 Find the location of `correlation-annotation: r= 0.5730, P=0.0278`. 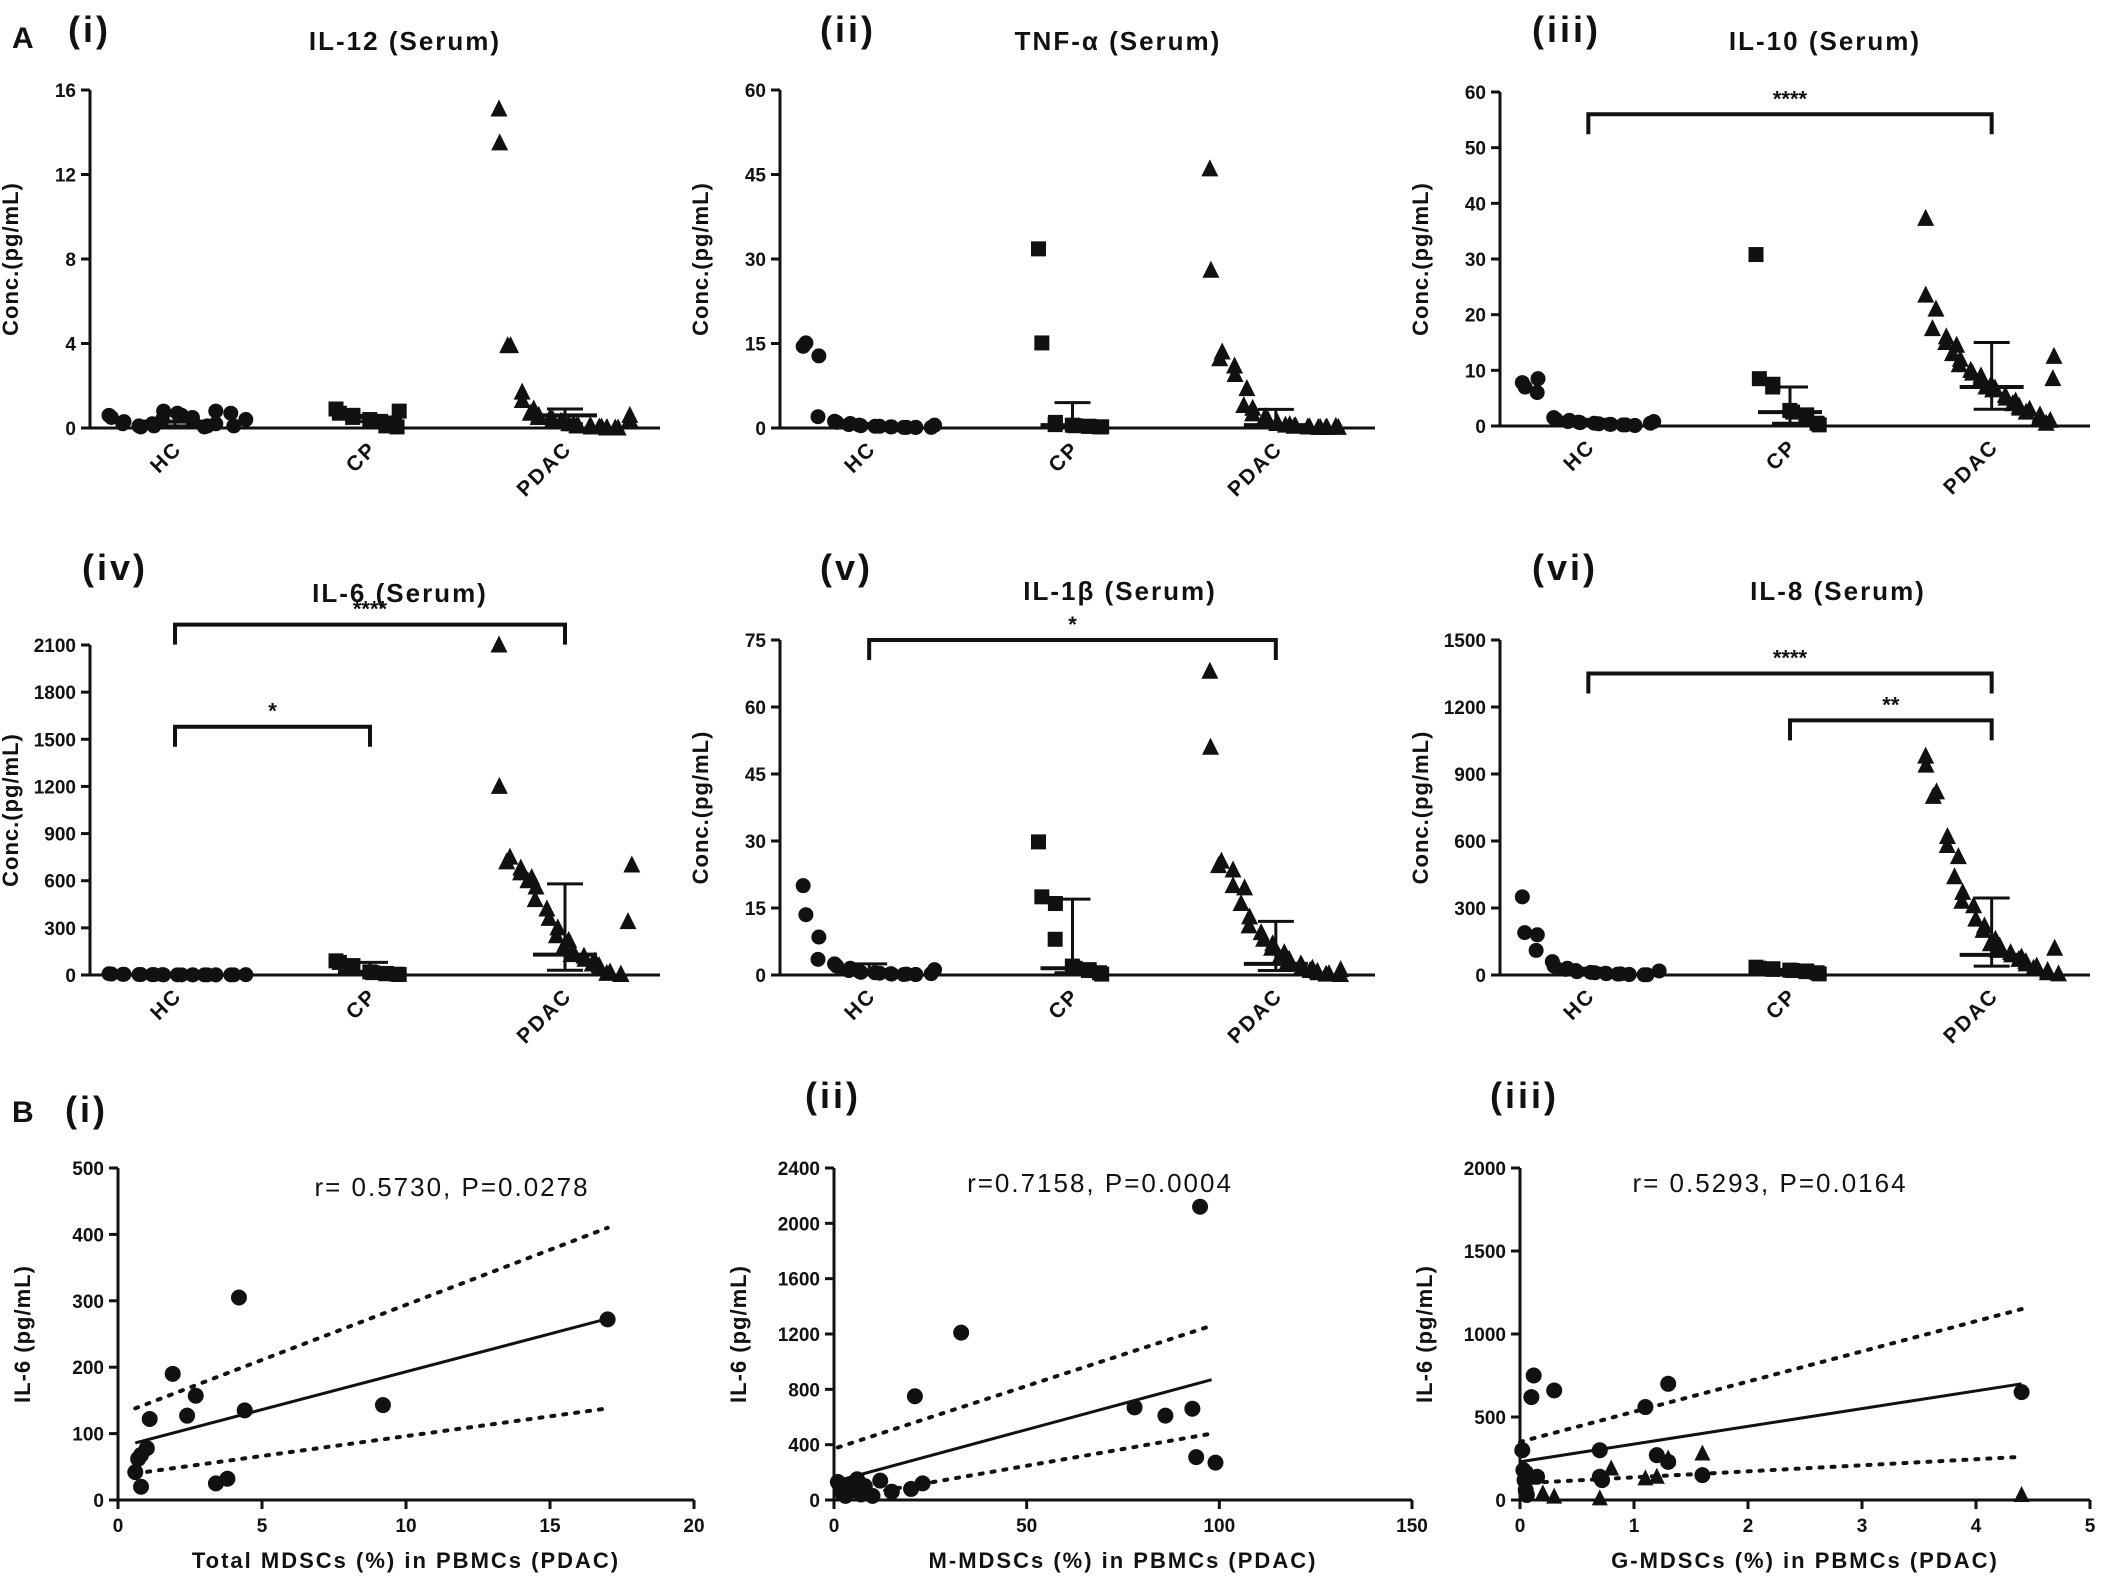

correlation-annotation: r= 0.5730, P=0.0278 is located at coordinates (451, 1187).